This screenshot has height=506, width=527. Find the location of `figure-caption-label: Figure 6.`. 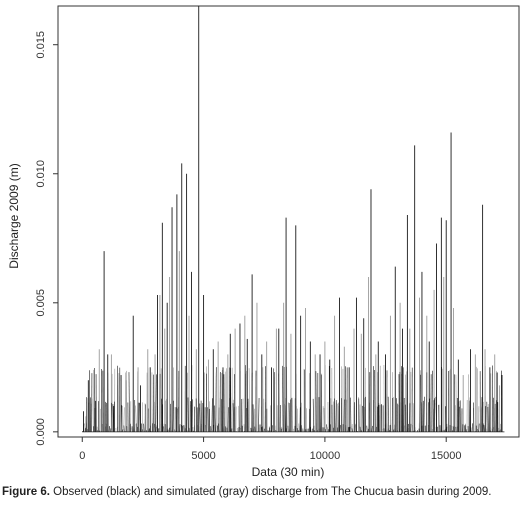

figure-caption-label: Figure 6. is located at coordinates (26, 492).